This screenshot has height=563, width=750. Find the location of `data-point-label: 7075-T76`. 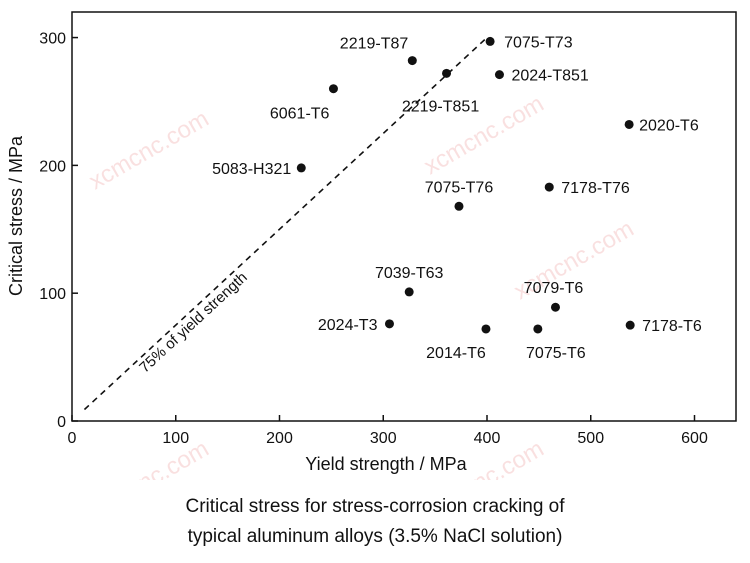

data-point-label: 7075-T76 is located at coordinates (459, 187).